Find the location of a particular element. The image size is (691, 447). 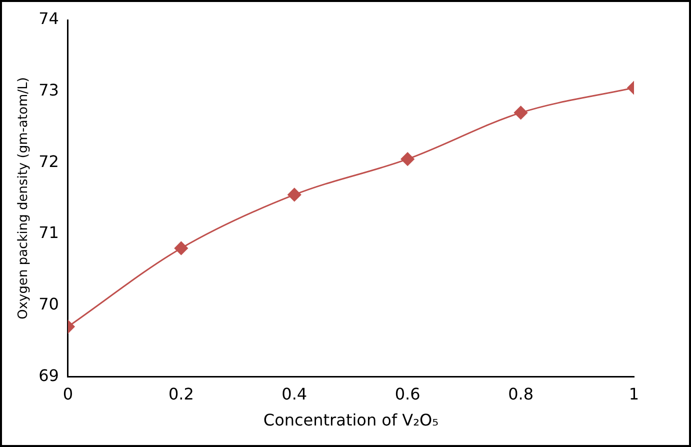

x-tick-label: 0.6 is located at coordinates (407, 394).